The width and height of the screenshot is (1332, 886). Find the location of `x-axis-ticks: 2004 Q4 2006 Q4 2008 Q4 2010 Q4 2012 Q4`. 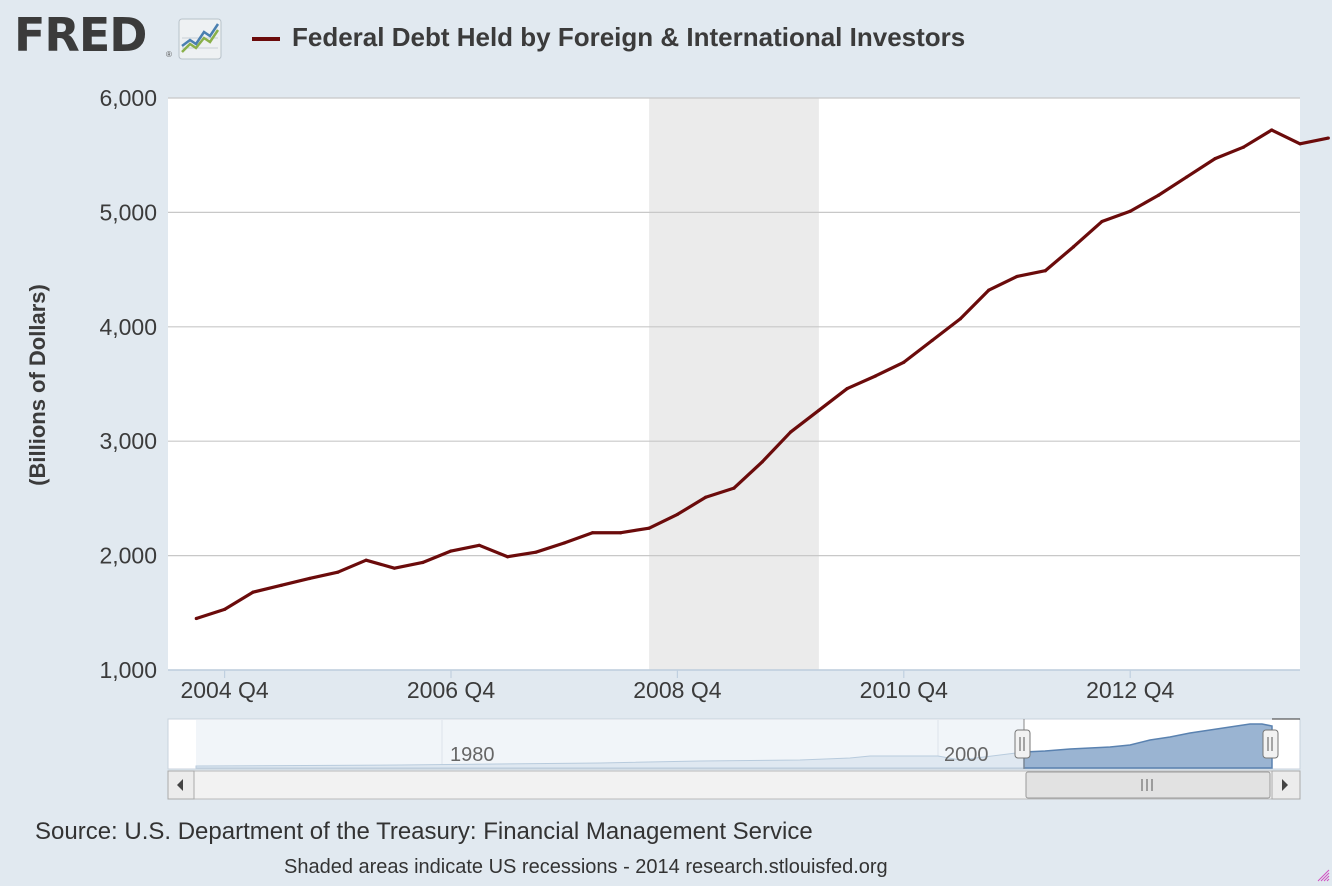

x-axis-ticks: 2004 Q4 2006 Q4 2008 Q4 2010 Q4 2012 Q4 is located at coordinates (677, 686).